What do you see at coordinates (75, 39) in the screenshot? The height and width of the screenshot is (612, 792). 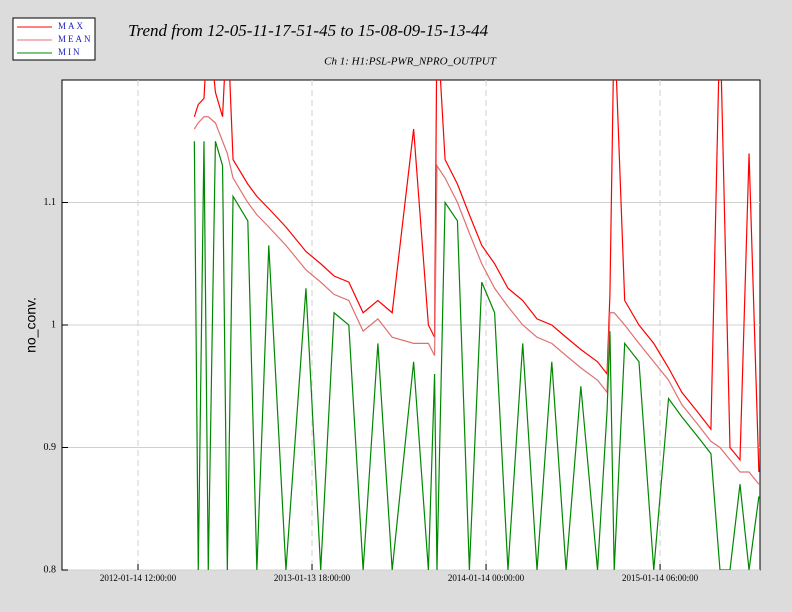 I see `legend-label: MEAN` at bounding box center [75, 39].